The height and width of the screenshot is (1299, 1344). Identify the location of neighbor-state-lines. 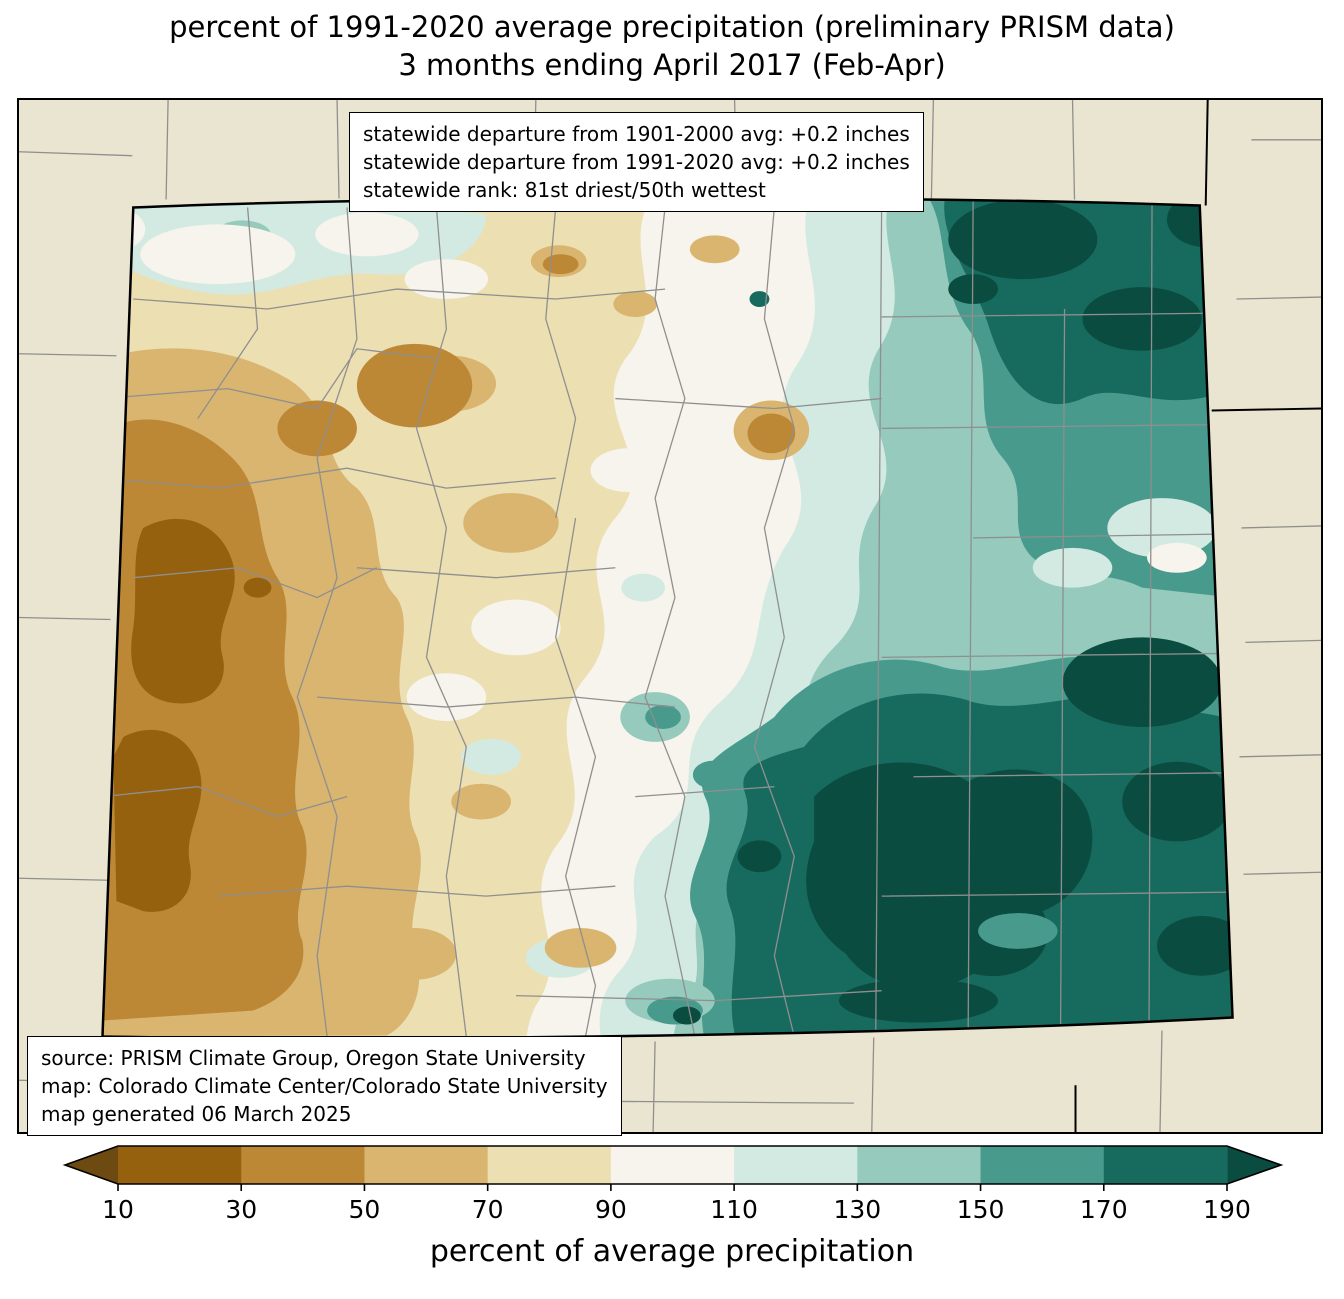
(1197, 616).